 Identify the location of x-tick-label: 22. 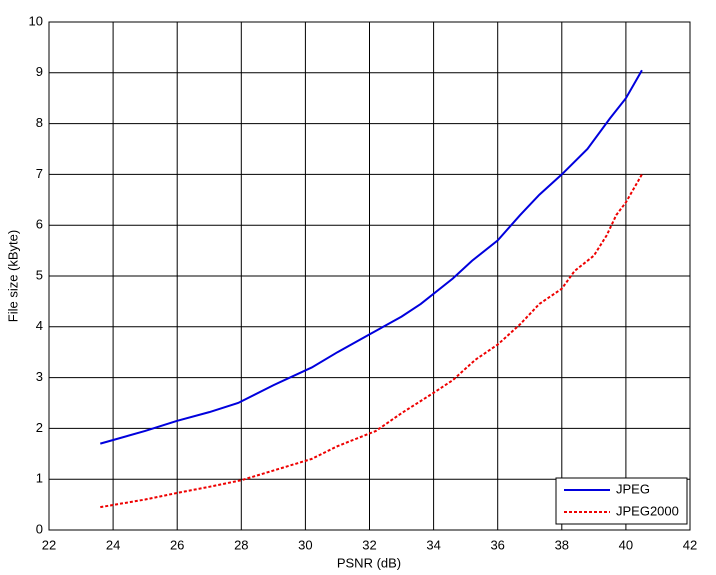
(49, 544).